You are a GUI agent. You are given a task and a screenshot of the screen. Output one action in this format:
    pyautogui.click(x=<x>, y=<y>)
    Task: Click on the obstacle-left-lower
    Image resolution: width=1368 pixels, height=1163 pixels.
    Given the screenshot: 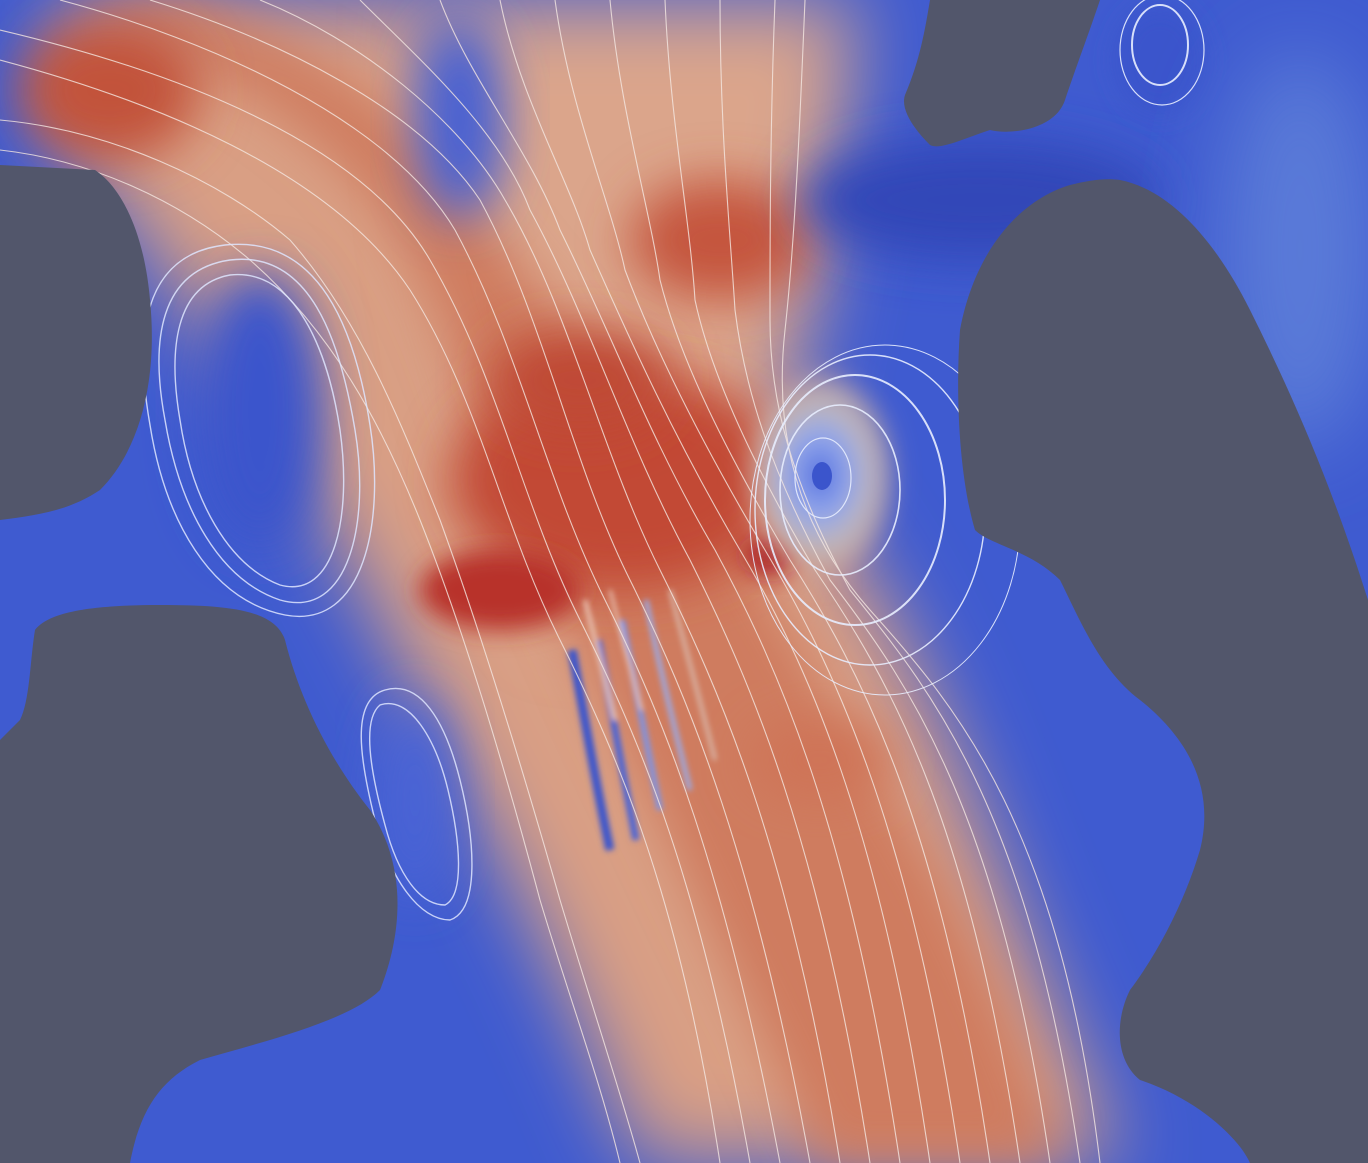 What is the action you would take?
    pyautogui.click(x=199, y=884)
    